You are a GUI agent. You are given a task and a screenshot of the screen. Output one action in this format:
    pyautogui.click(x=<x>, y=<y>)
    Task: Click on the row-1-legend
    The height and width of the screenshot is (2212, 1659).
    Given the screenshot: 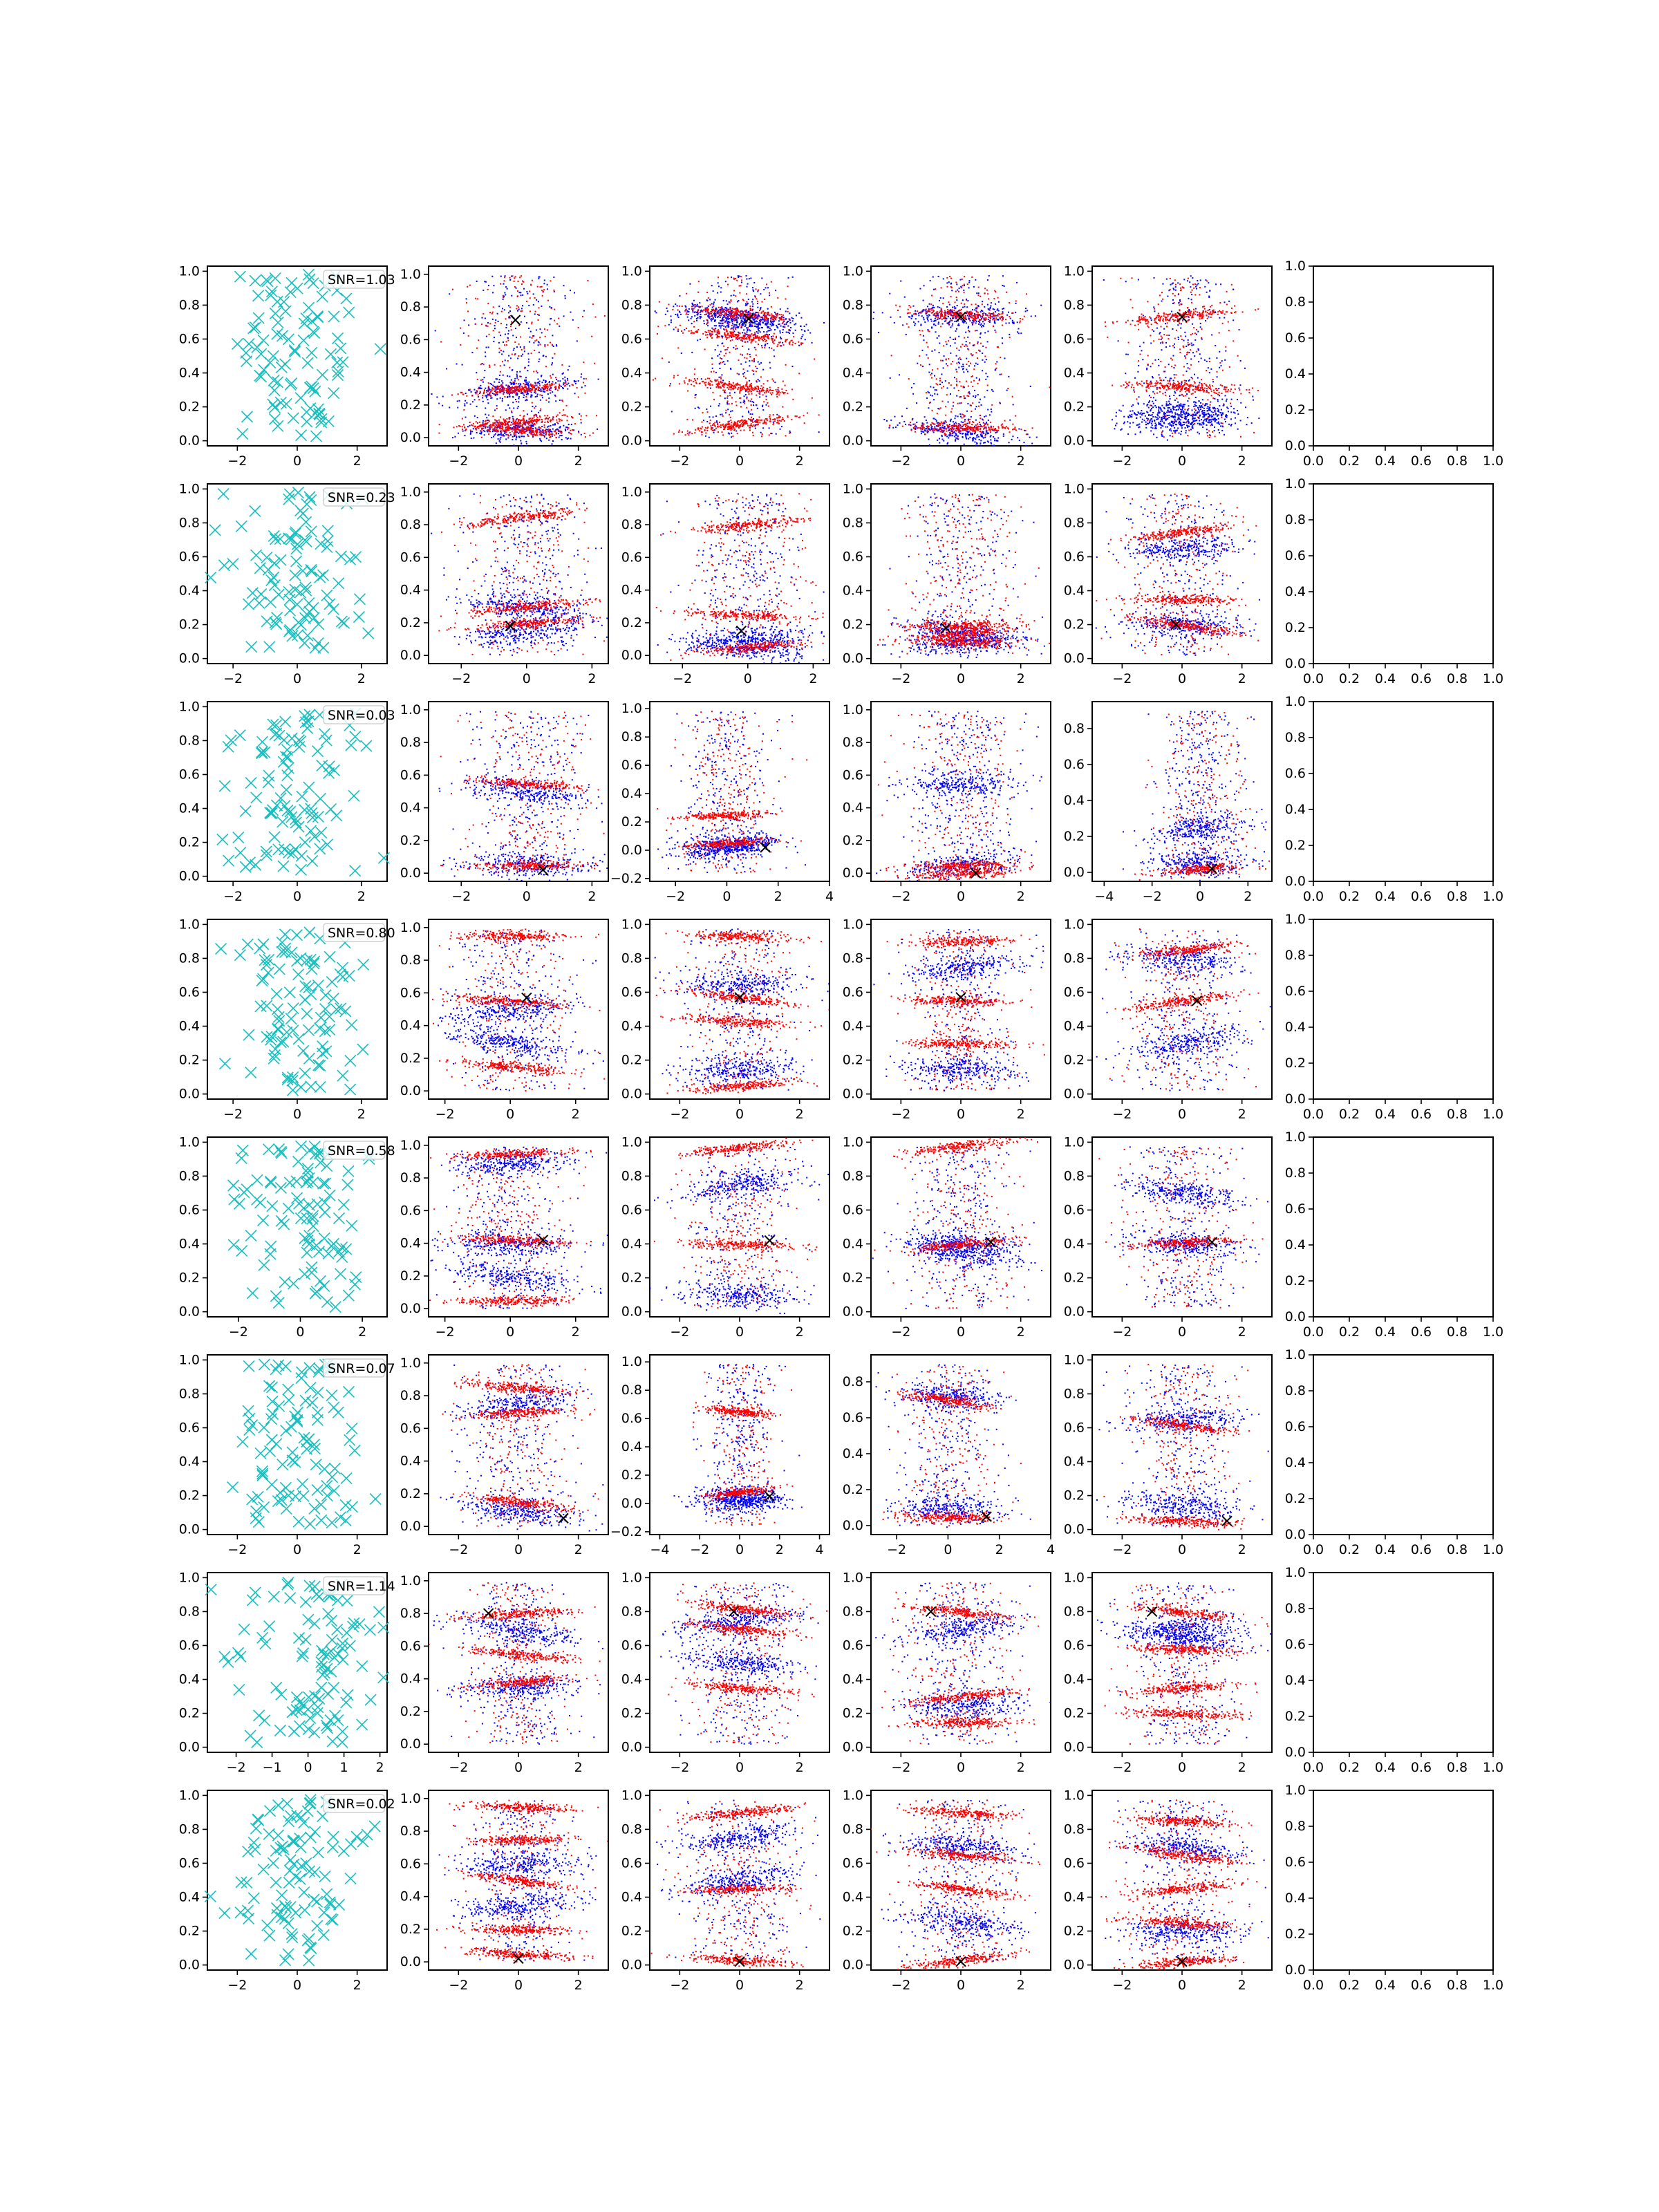 What is the action you would take?
    pyautogui.click(x=354, y=279)
    